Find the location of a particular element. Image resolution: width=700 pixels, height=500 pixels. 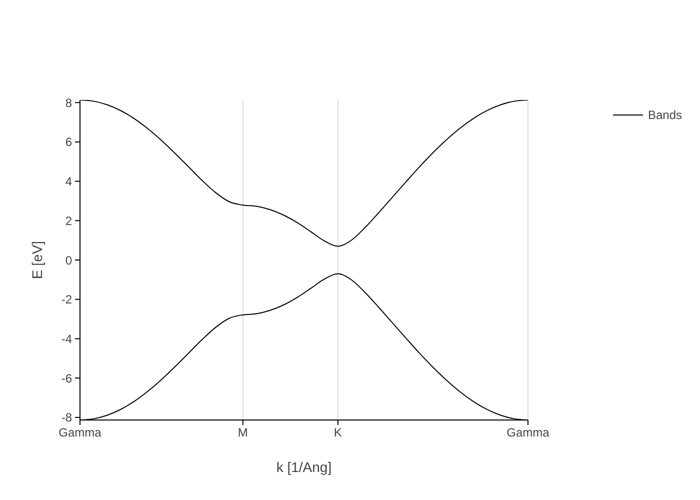

y-tick-label: 8 is located at coordinates (68, 103).